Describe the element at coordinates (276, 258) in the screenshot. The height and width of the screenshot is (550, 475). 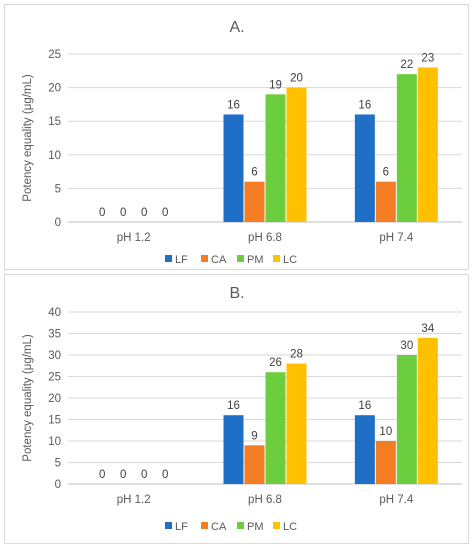
I see `legend-swatch-lc-a` at that location.